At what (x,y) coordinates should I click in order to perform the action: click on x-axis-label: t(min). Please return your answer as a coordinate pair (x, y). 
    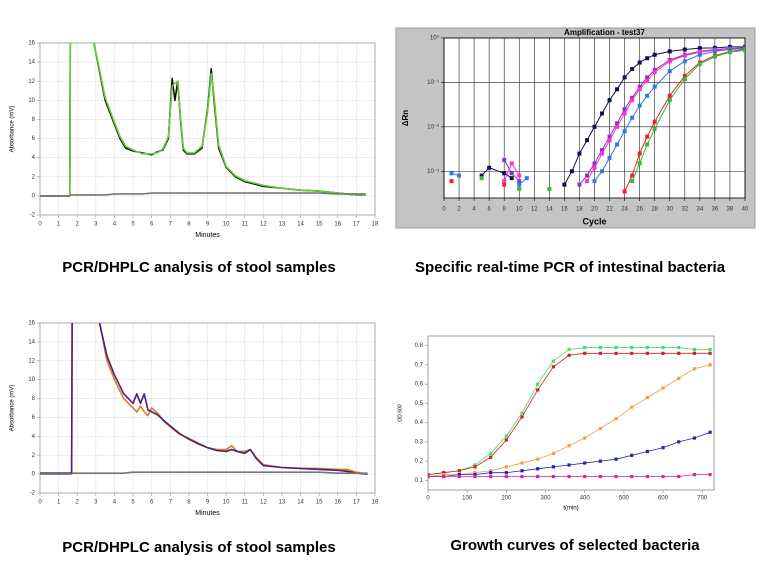
    Looking at the image, I should click on (570, 509).